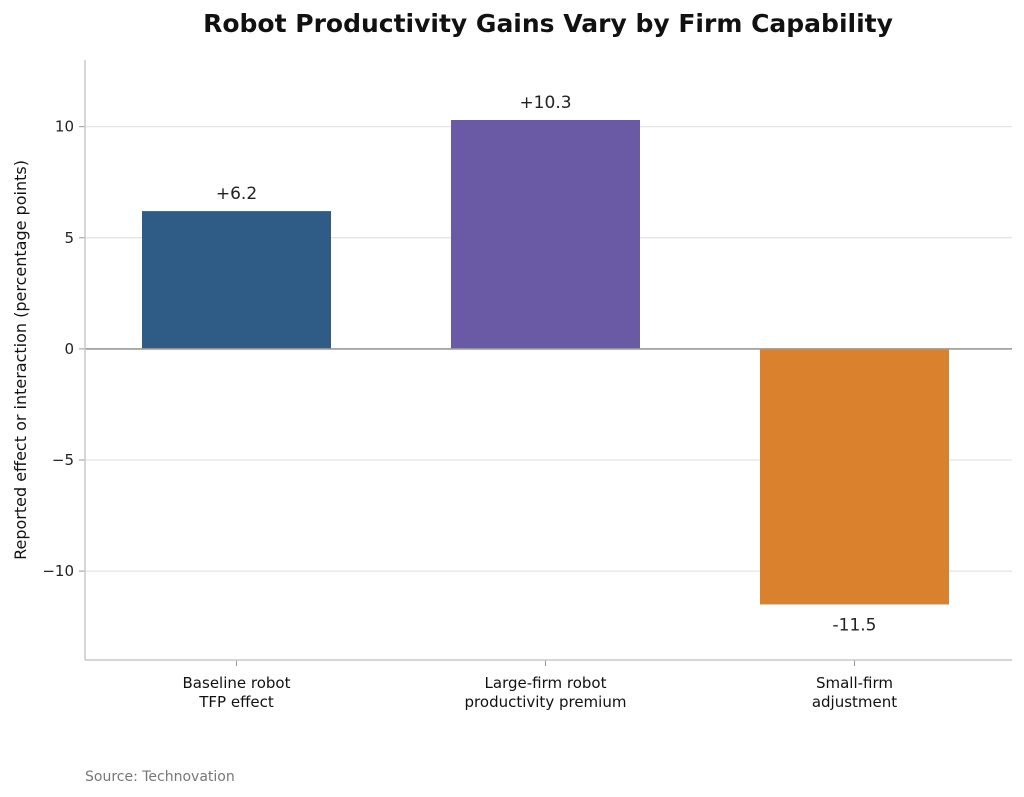 Image resolution: width=1024 pixels, height=797 pixels. Describe the element at coordinates (545, 103) in the screenshot. I see `data-label: +10.3` at that location.